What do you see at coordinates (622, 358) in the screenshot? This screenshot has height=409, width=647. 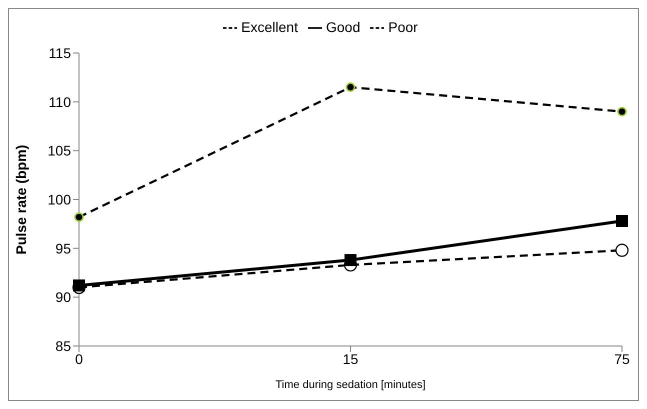 I see `x-tick-label: 75` at bounding box center [622, 358].